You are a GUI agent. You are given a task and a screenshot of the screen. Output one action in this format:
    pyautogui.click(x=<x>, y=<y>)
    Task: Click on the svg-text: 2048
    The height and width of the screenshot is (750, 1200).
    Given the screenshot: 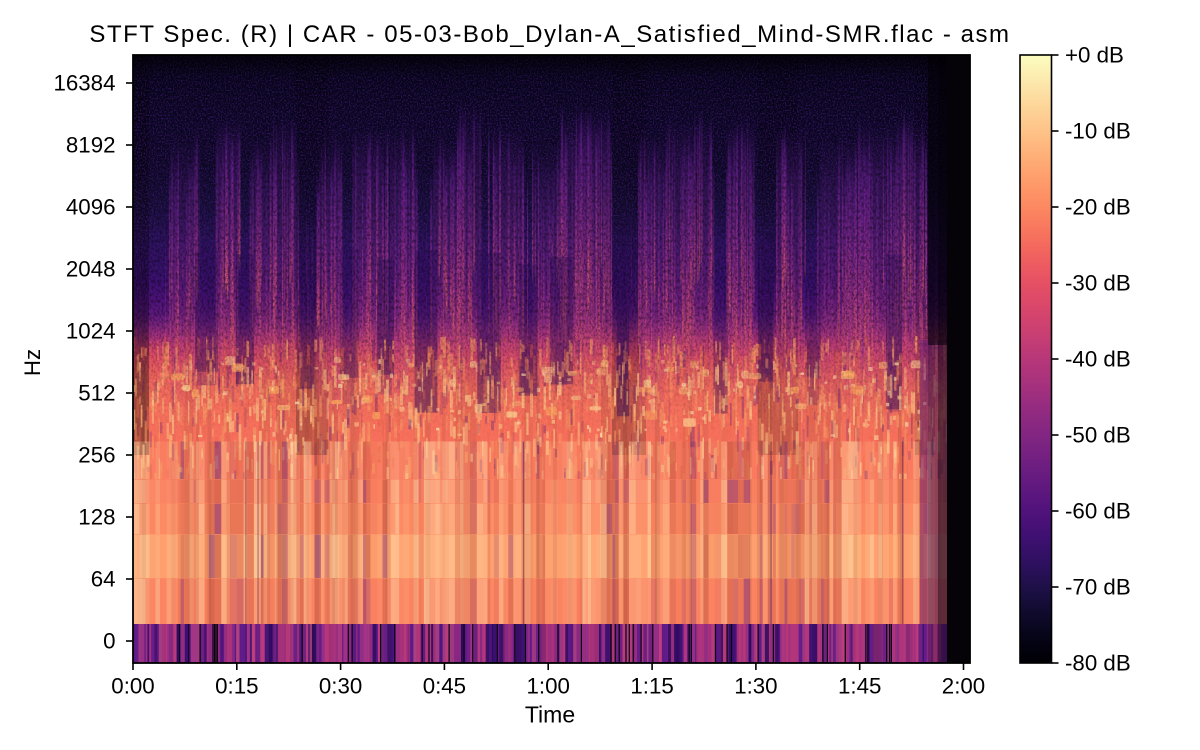 What is the action you would take?
    pyautogui.click(x=91, y=269)
    